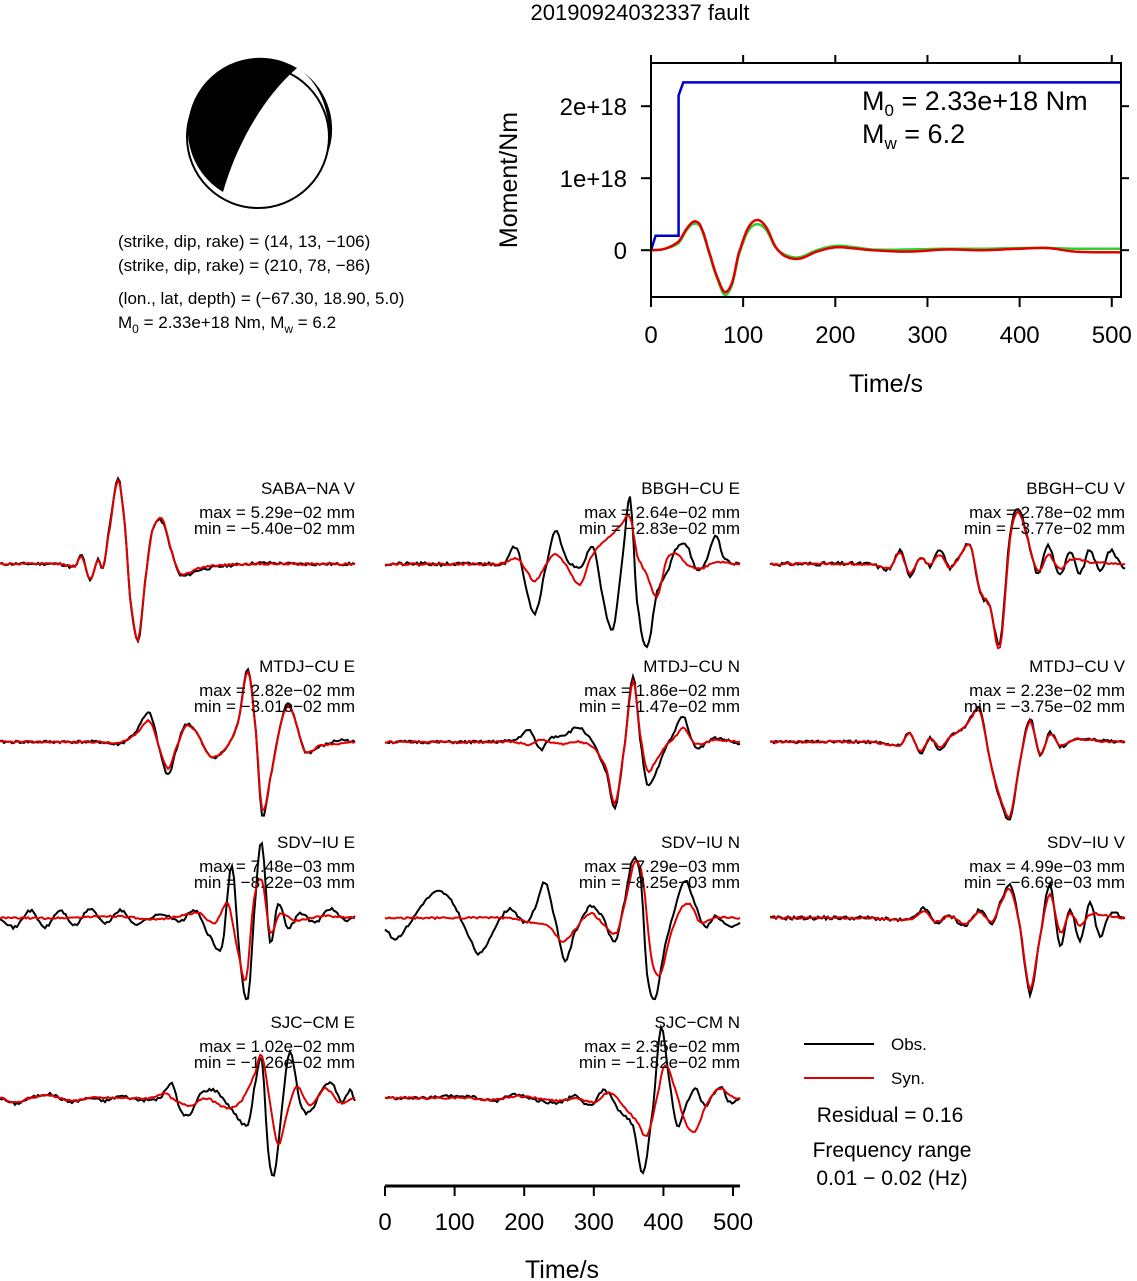  Describe the element at coordinates (835, 335) in the screenshot. I see `x-tick-label: 200` at that location.